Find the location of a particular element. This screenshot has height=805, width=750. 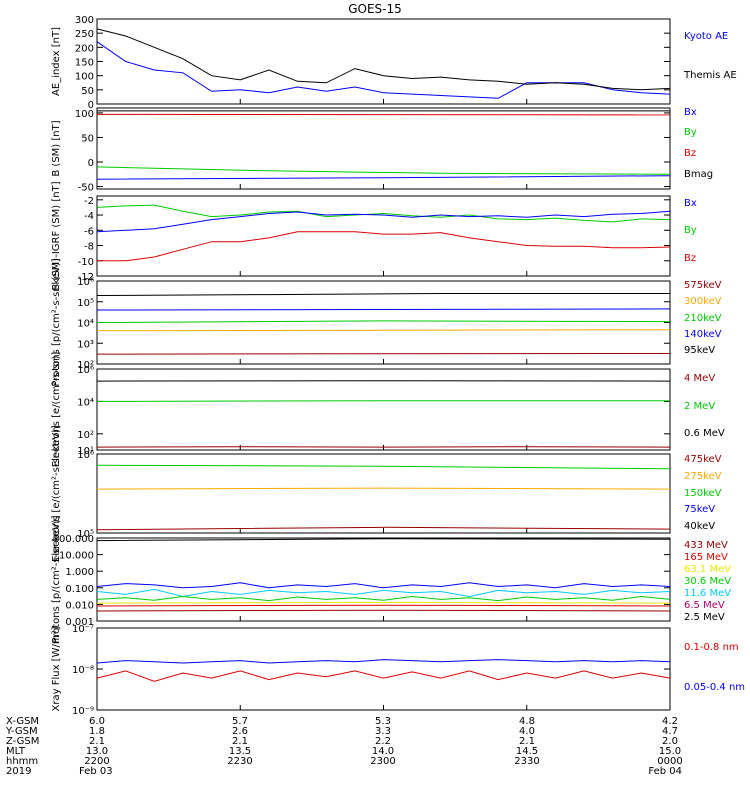

legend-label: 140keV is located at coordinates (703, 334).